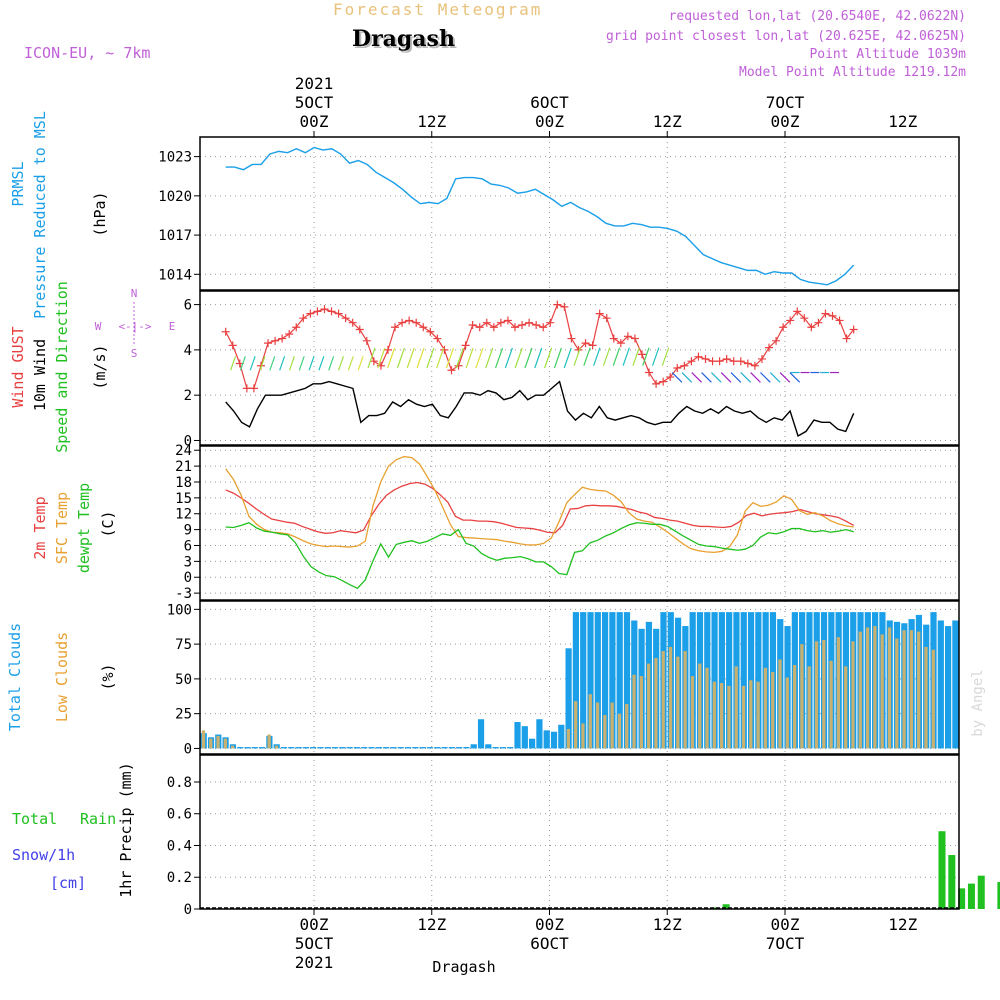  Describe the element at coordinates (175, 158) in the screenshot. I see `y-tick-label: 1023` at that location.